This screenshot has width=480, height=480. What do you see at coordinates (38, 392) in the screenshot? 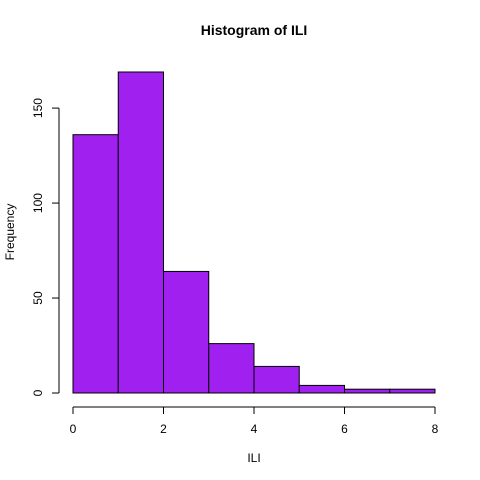
I see `y-tick-label-0: 0` at bounding box center [38, 392].